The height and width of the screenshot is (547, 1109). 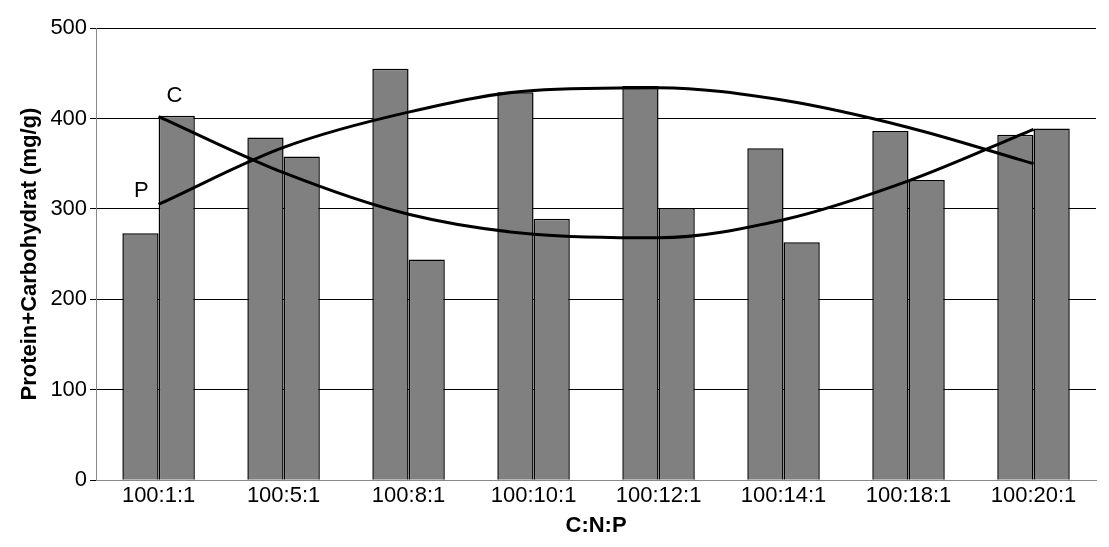 What do you see at coordinates (658, 495) in the screenshot?
I see `x-tick-label: 100:12:1` at bounding box center [658, 495].